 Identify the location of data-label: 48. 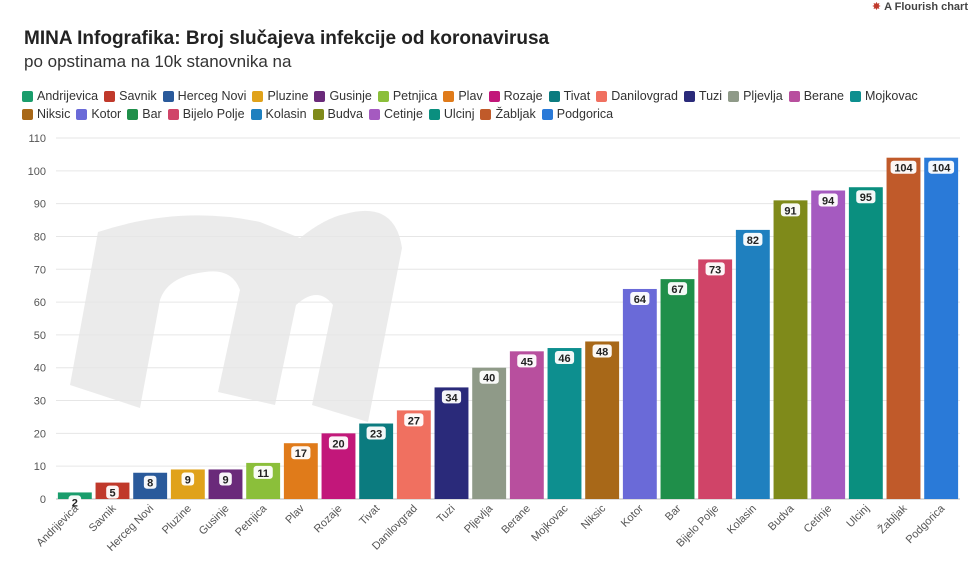
(602, 352).